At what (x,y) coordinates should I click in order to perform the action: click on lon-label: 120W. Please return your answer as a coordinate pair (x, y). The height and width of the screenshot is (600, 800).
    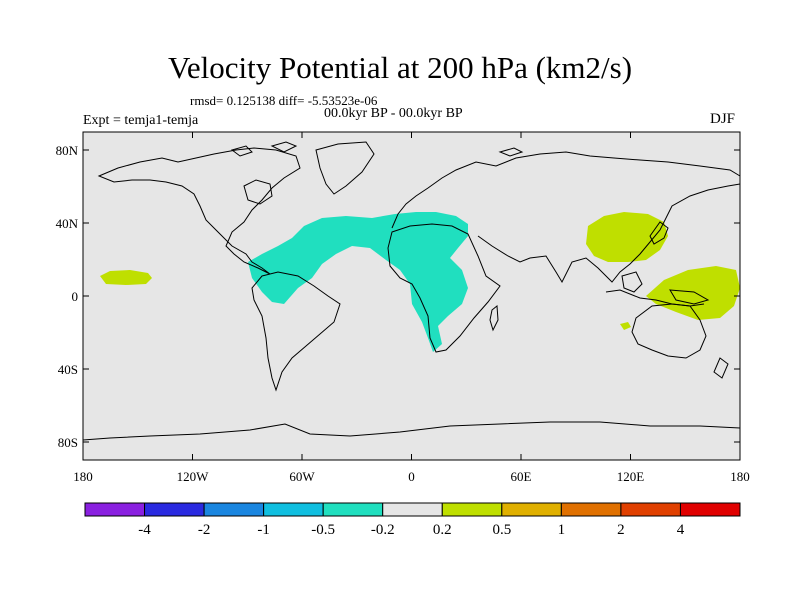
    Looking at the image, I should click on (193, 476).